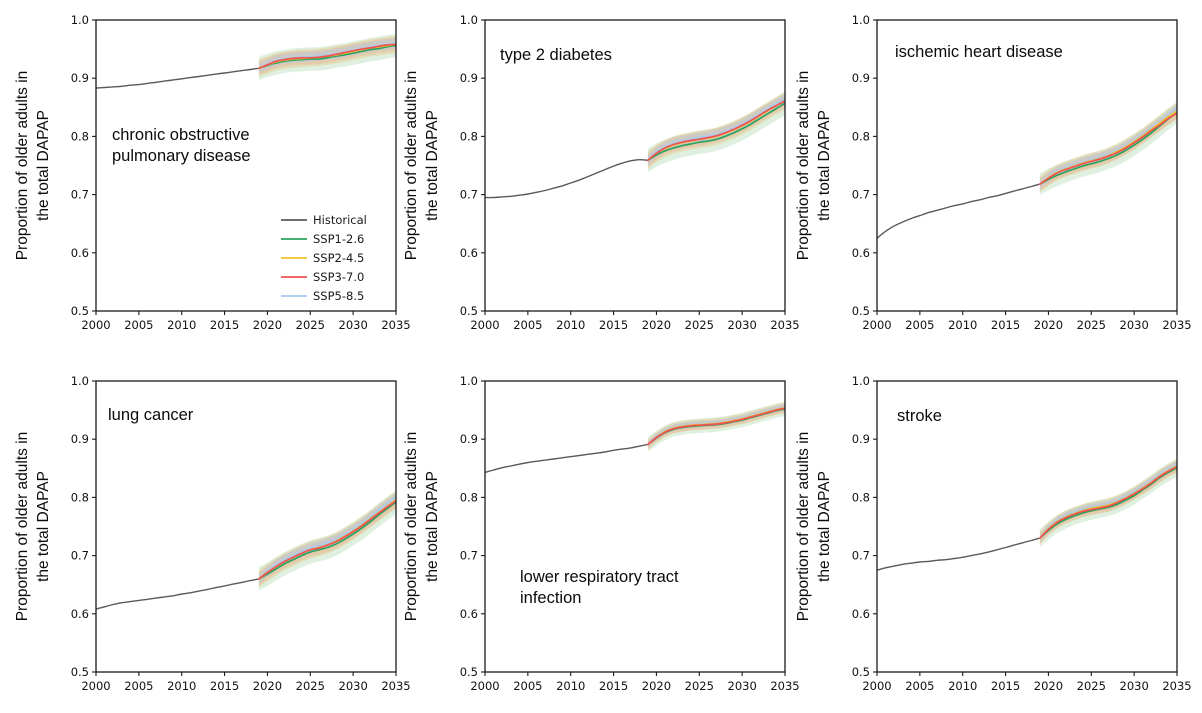 The width and height of the screenshot is (1202, 713). What do you see at coordinates (1027, 514) in the screenshot?
I see `plot-area-stroke` at bounding box center [1027, 514].